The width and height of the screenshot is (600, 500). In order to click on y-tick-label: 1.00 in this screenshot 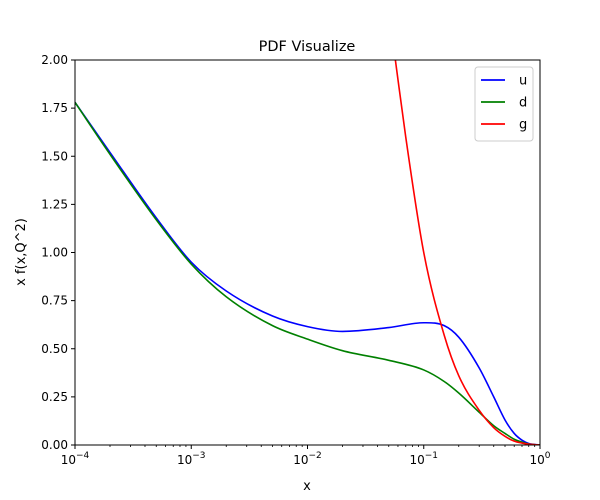, I will do `click(54, 253)`.